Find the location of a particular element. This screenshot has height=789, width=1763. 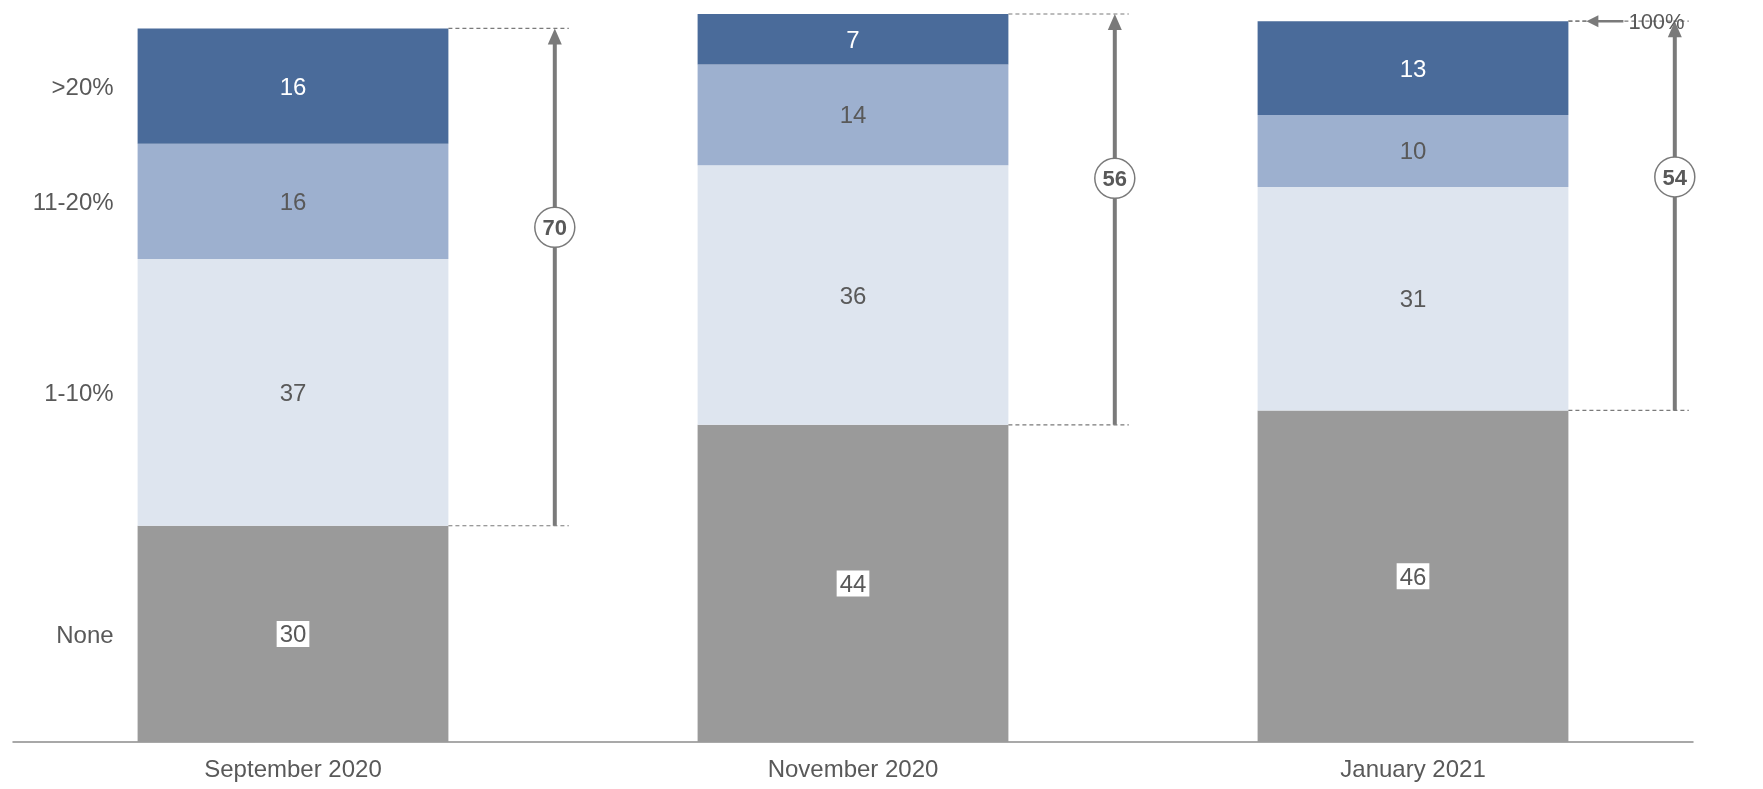

data-label: 10 is located at coordinates (1413, 151).